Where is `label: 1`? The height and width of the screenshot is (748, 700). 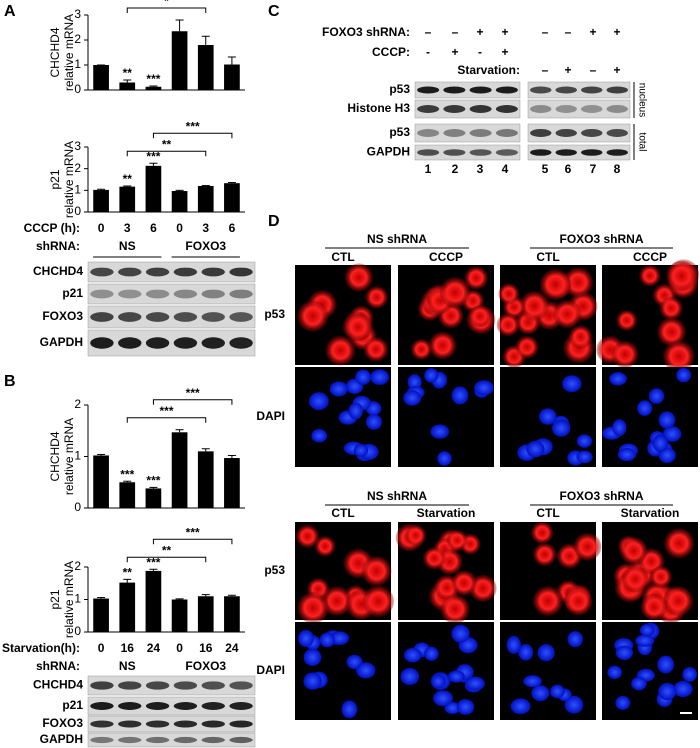 label: 1 is located at coordinates (428, 169).